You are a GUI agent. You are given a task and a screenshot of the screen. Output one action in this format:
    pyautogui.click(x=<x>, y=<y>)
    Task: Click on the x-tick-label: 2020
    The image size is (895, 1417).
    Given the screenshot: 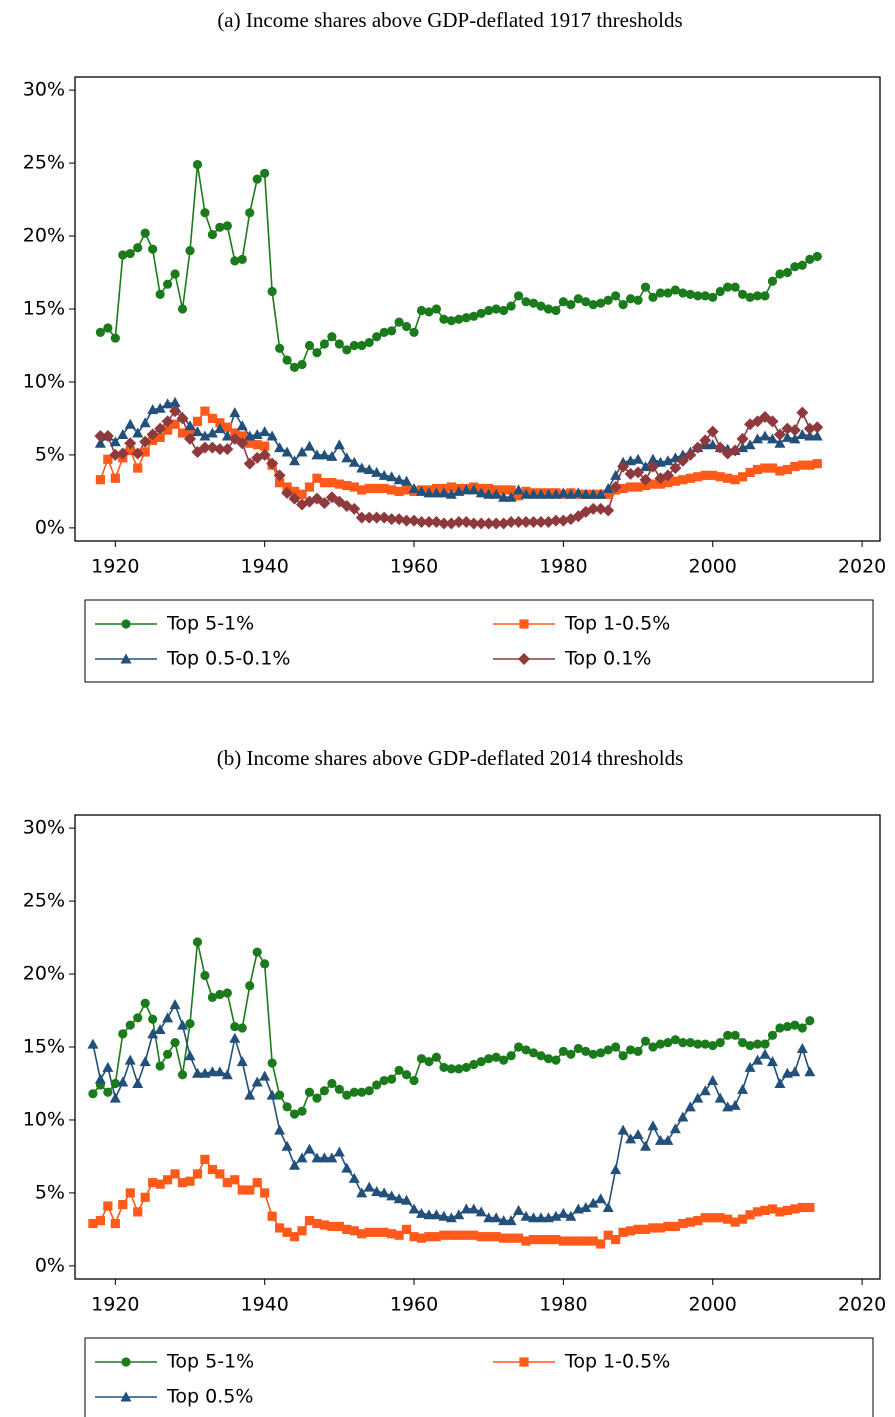 What is the action you would take?
    pyautogui.click(x=862, y=567)
    